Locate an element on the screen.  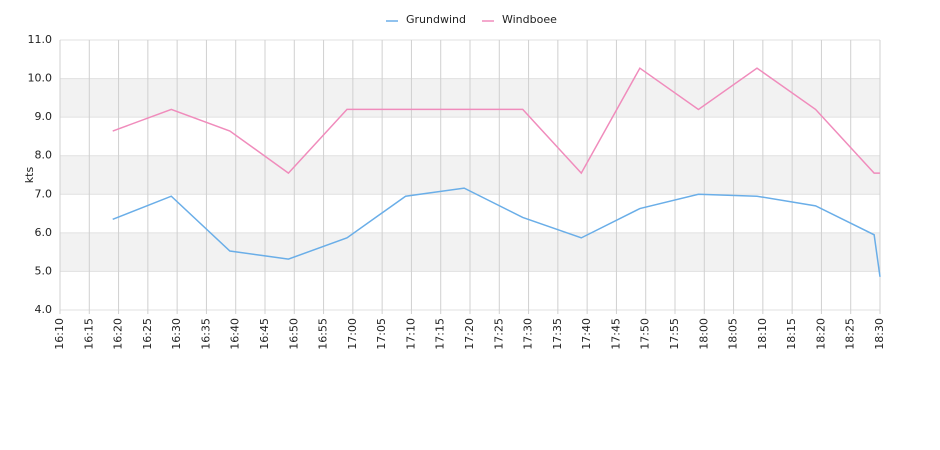
x-tick-label: 16:10 is located at coordinates (59, 334).